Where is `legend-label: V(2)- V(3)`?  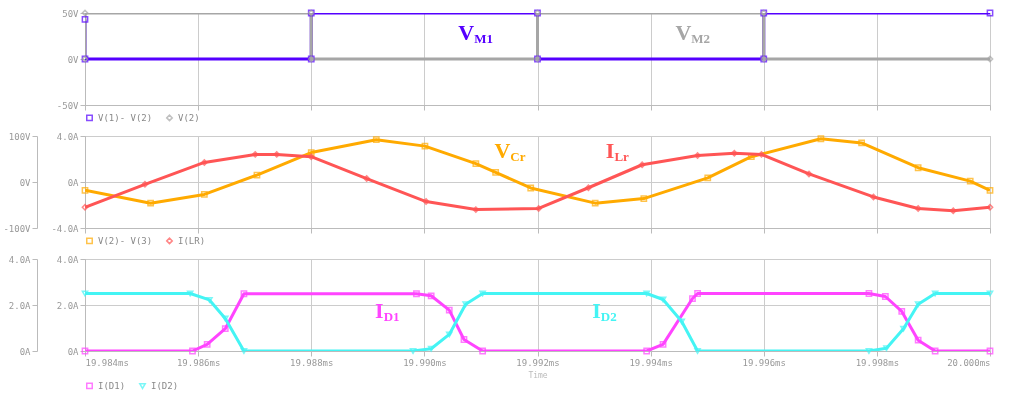 legend-label: V(2)- V(3) is located at coordinates (125, 240).